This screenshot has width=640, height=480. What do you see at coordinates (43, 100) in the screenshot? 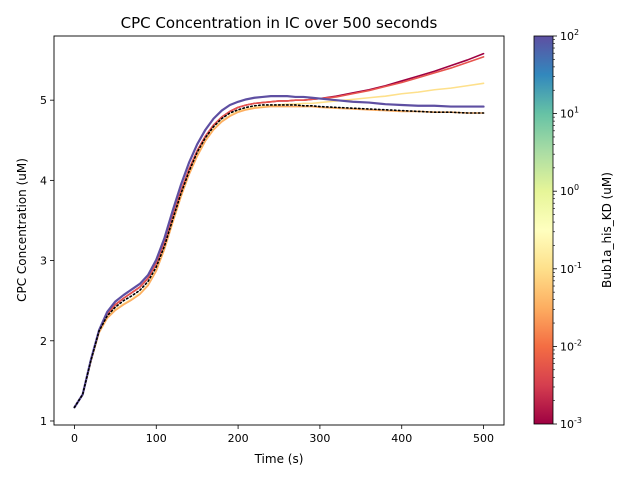
I see `y-tick-label: 5` at bounding box center [43, 100].